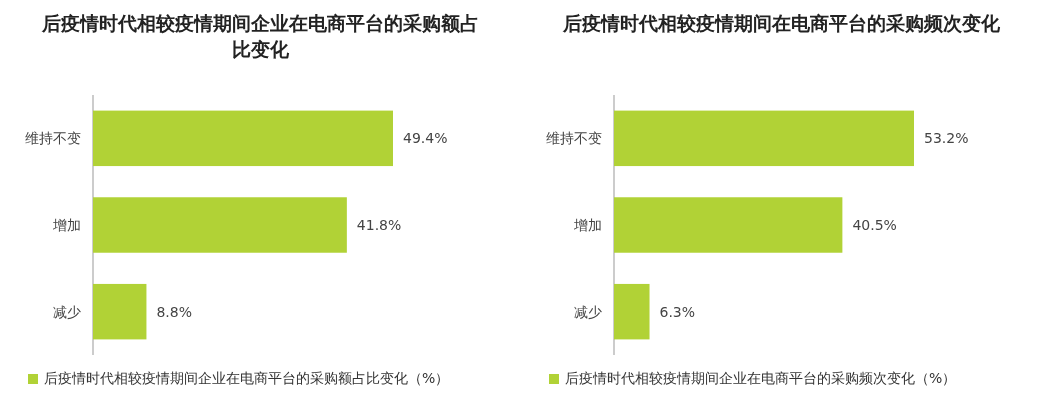 The width and height of the screenshot is (1043, 406). Describe the element at coordinates (174, 311) in the screenshot. I see `data-label: 8.8%` at that location.